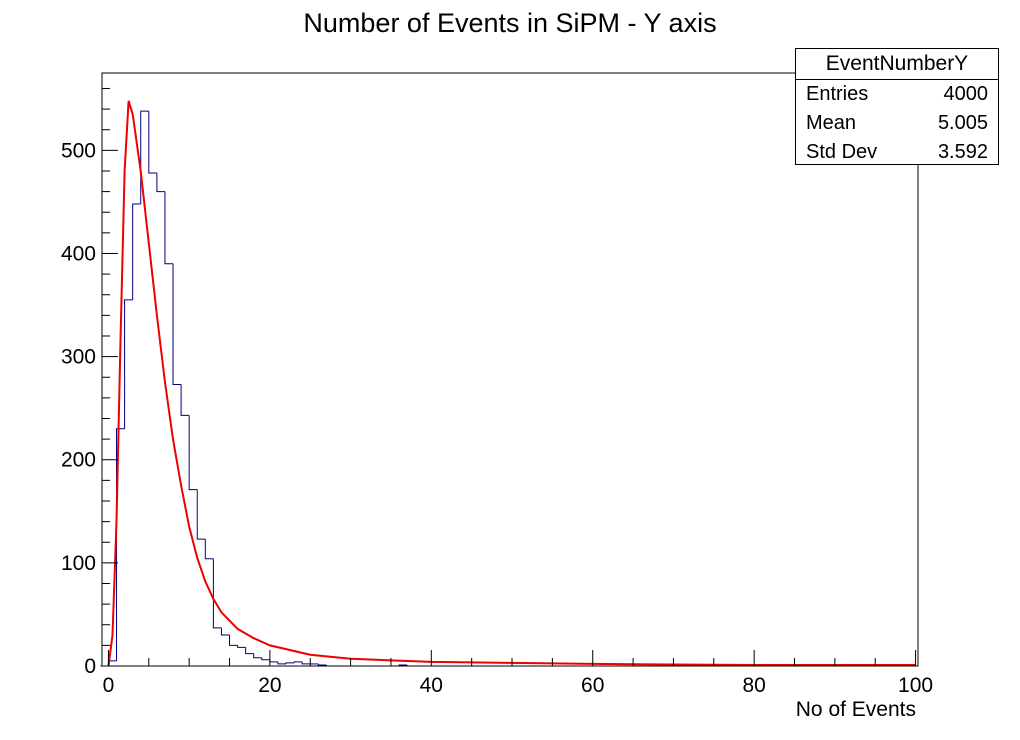 The height and width of the screenshot is (740, 1020). I want to click on y-tick-label: 400, so click(78, 253).